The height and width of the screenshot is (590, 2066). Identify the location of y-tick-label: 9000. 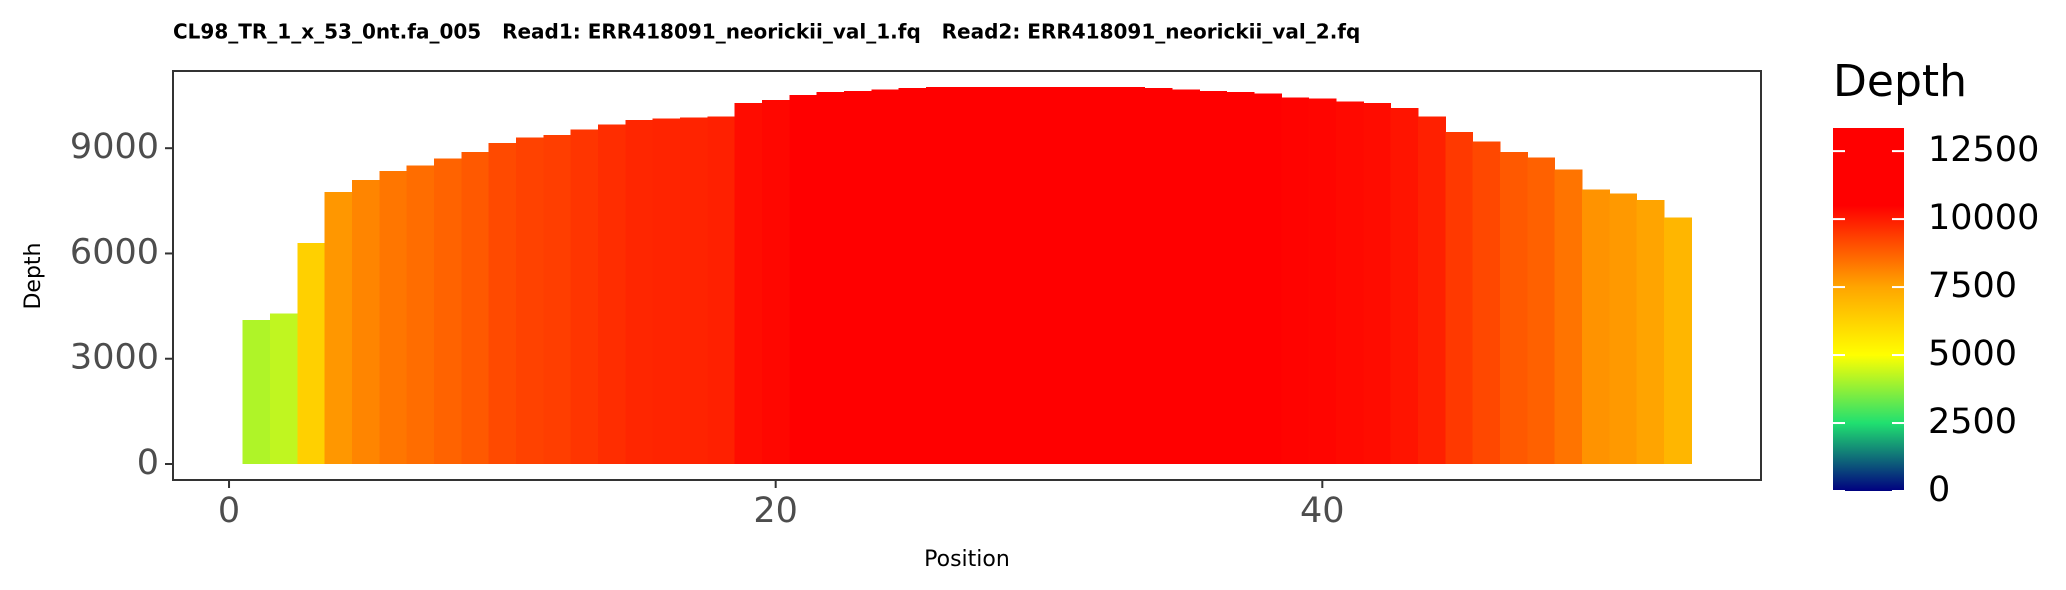
(114, 147).